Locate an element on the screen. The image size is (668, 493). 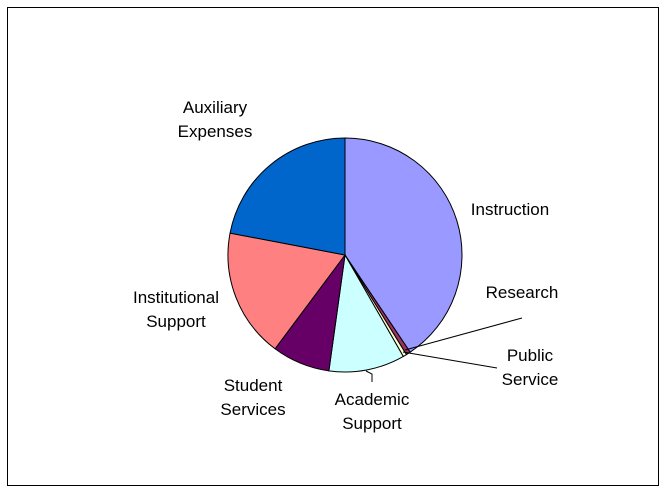
slice-label: Instruction is located at coordinates (510, 209).